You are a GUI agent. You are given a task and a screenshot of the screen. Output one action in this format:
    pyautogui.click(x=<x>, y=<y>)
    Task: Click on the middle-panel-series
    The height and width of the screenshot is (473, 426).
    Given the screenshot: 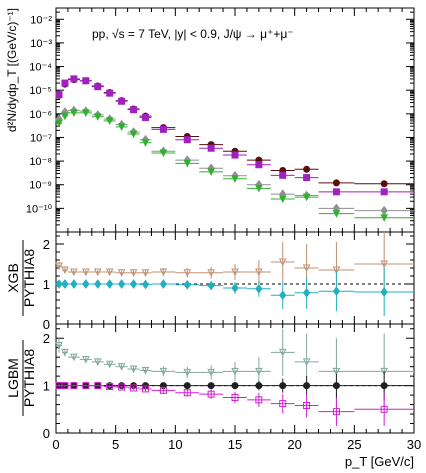 What is the action you would take?
    pyautogui.click(x=234, y=274)
    